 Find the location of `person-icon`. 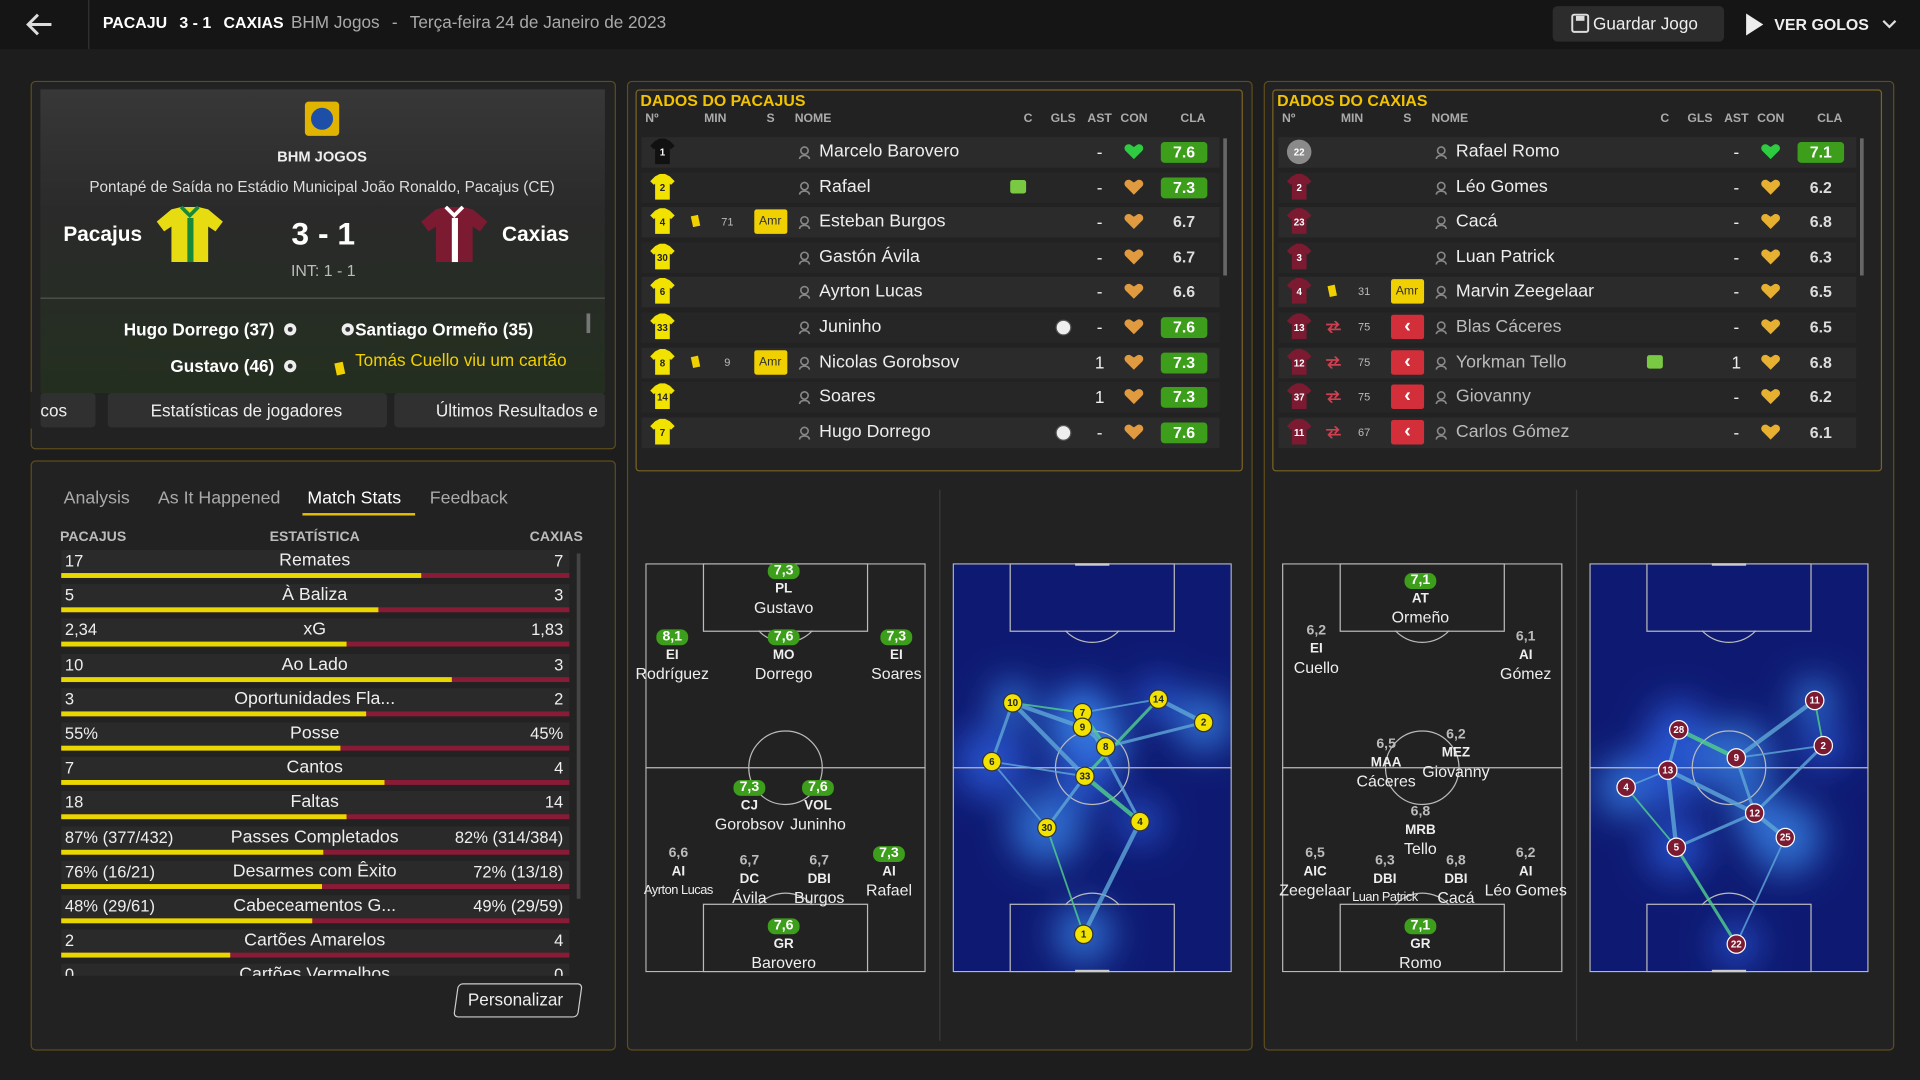

person-icon is located at coordinates (804, 328).